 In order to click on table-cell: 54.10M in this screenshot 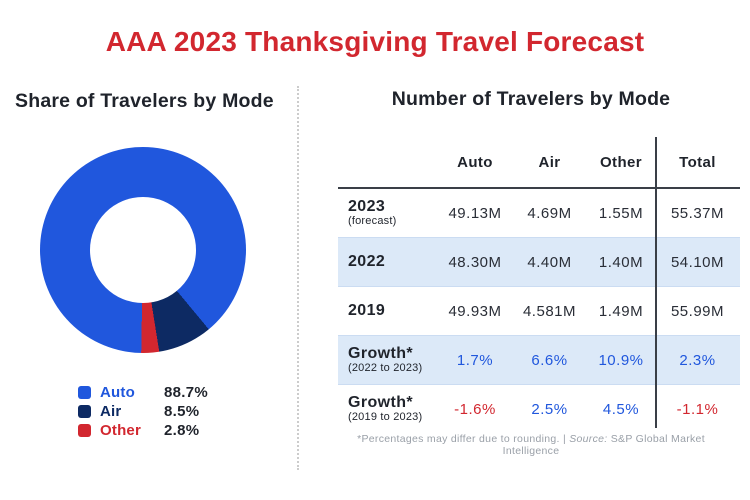, I will do `click(697, 262)`.